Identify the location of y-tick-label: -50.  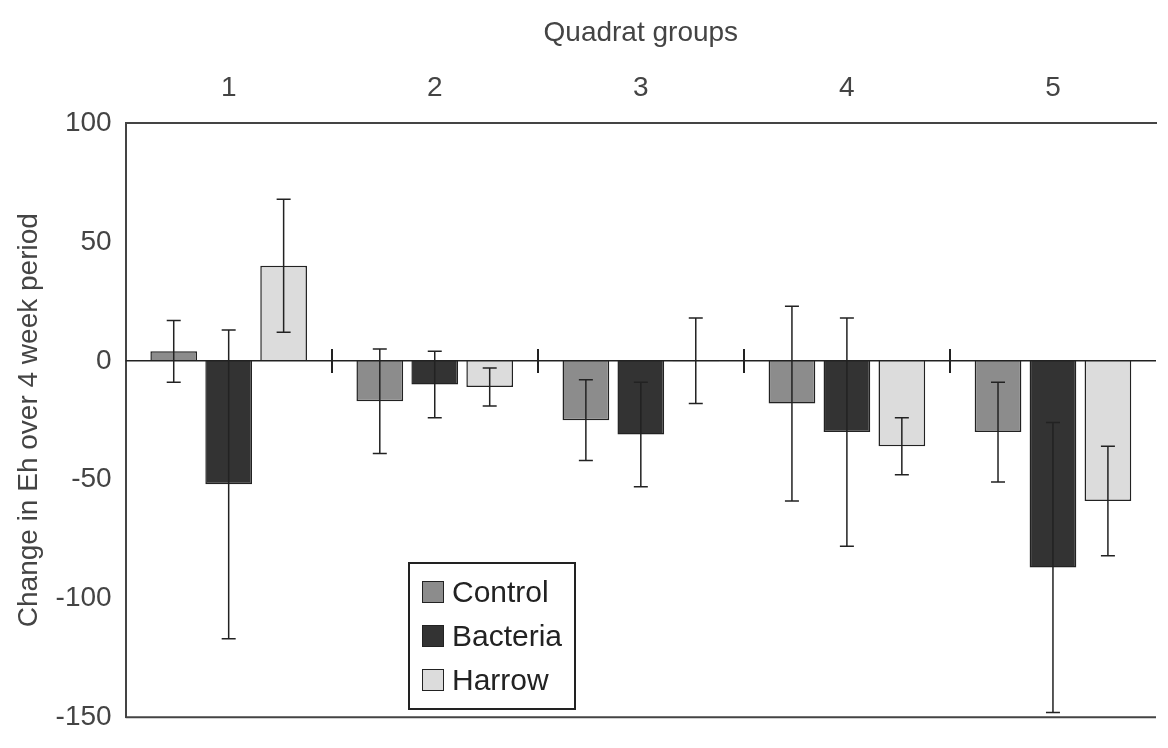
(91, 478).